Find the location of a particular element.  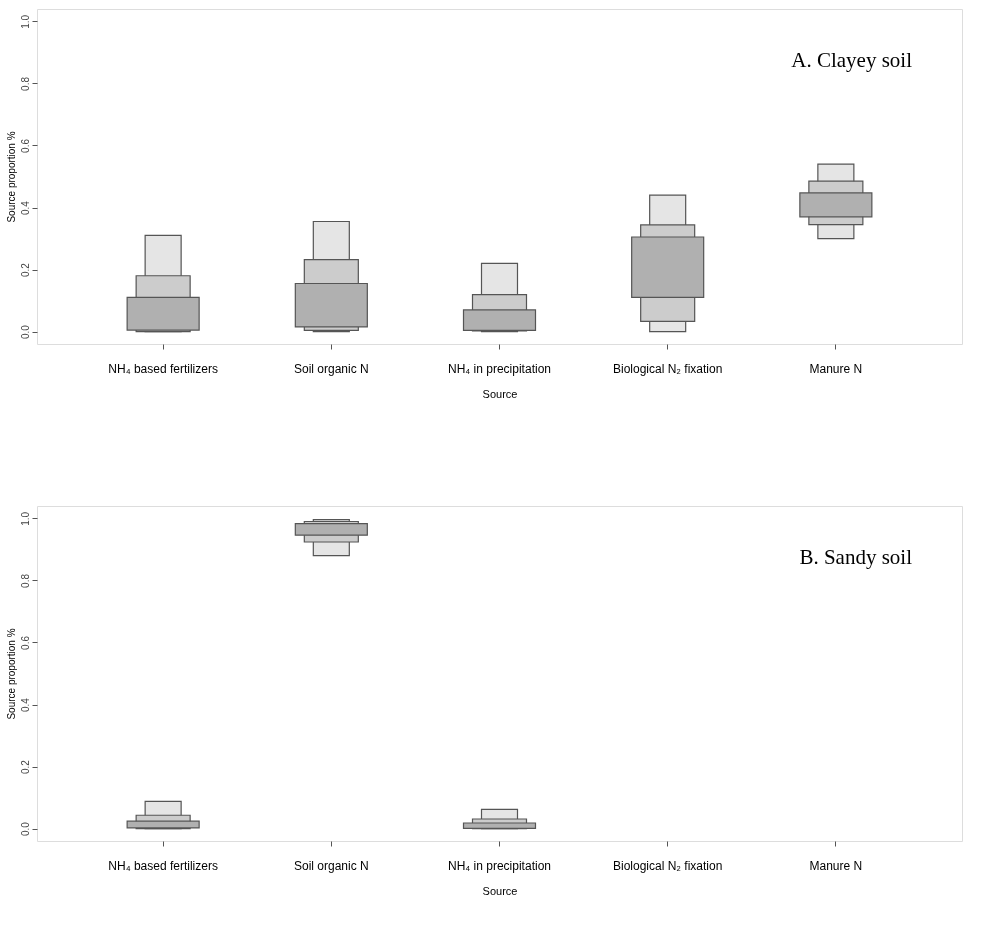

annotation: A. Clayey soil is located at coordinates (852, 60).